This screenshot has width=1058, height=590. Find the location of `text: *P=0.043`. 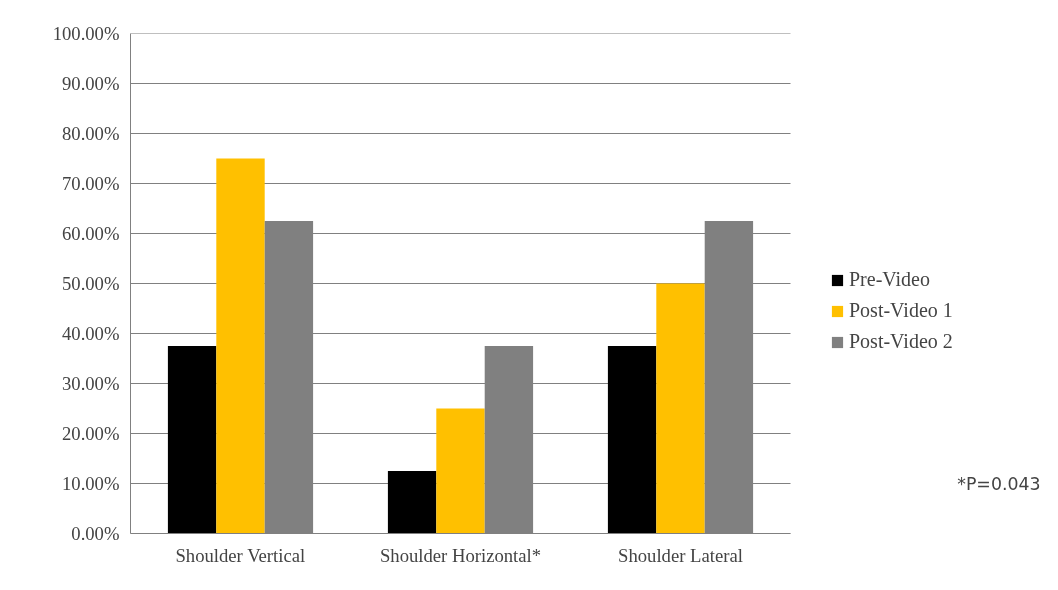

text: *P=0.043 is located at coordinates (999, 483).